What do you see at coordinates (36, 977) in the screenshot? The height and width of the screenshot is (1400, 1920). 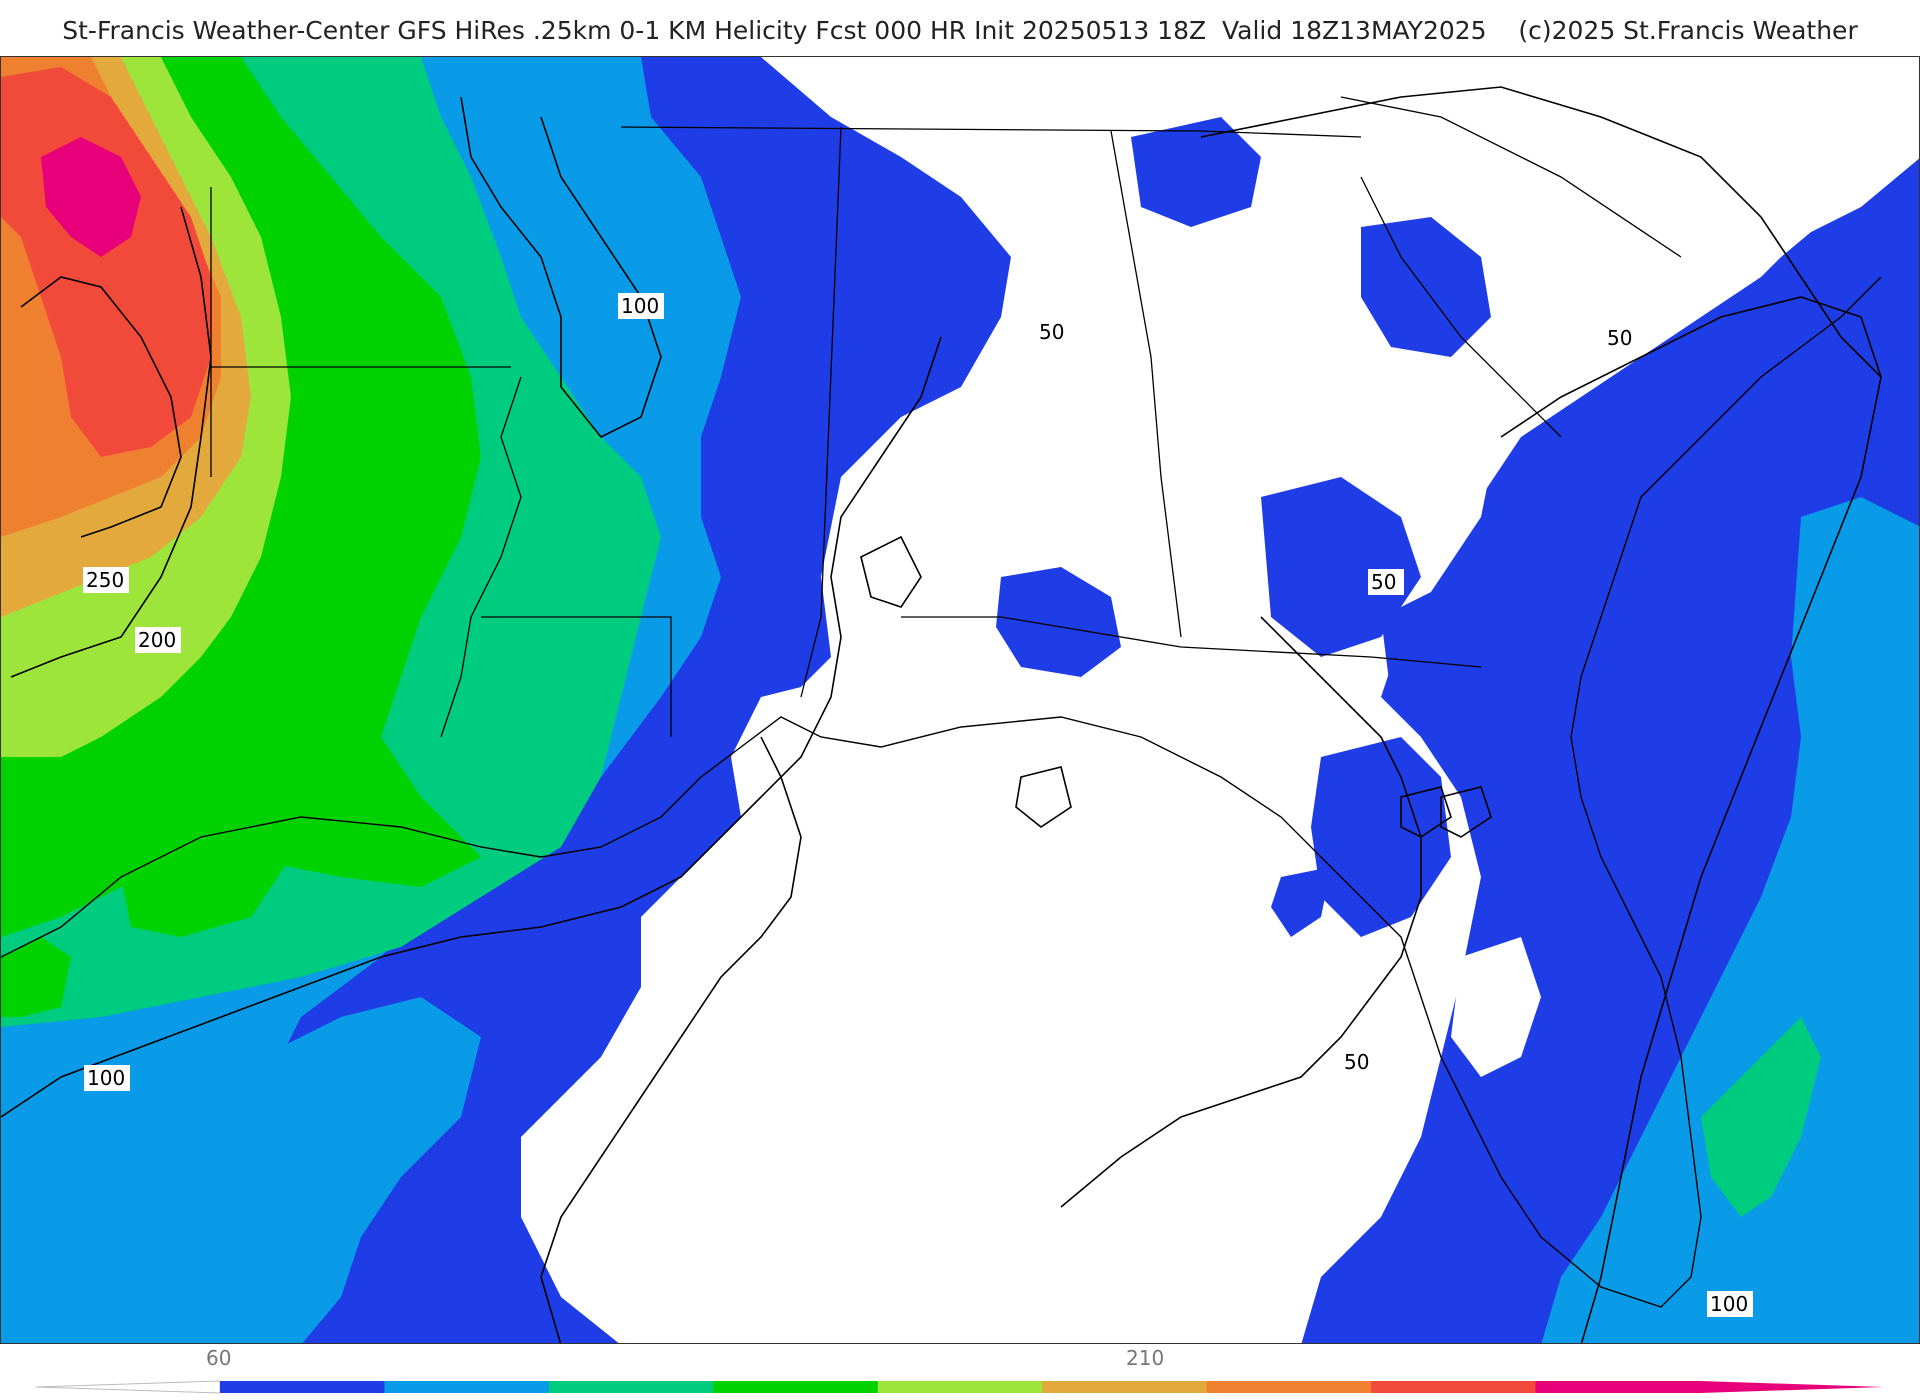 I see `band-green-blob-w` at bounding box center [36, 977].